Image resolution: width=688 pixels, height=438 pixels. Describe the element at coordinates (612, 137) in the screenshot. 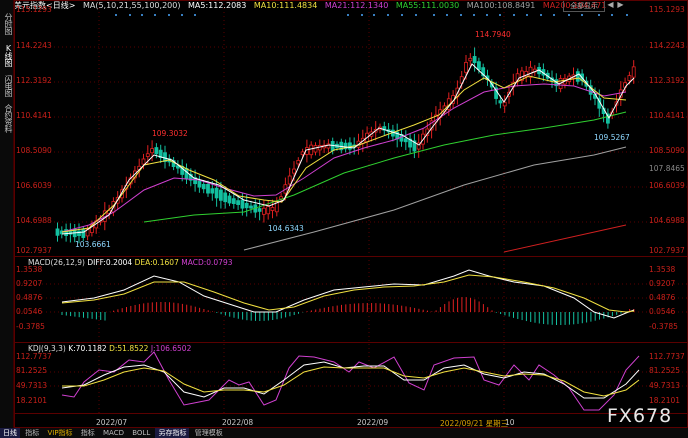

I see `low-annotation: 109.5267` at that location.